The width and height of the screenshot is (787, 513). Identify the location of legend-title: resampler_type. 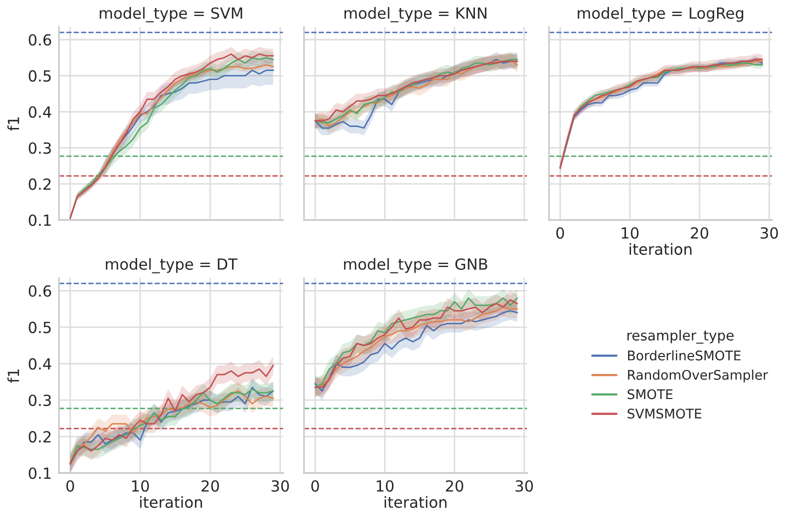
(680, 337).